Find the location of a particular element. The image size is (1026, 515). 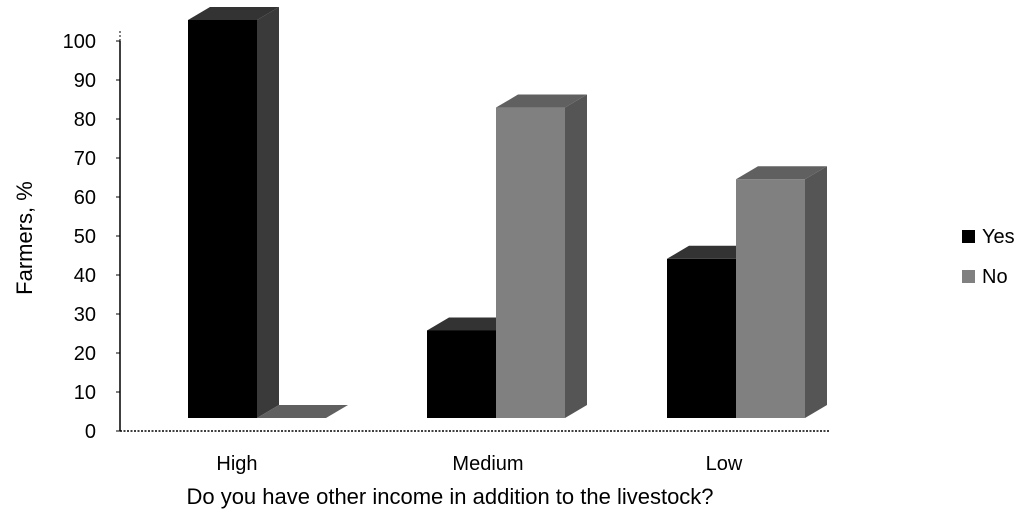

y-tick-label: 100 is located at coordinates (79, 42).